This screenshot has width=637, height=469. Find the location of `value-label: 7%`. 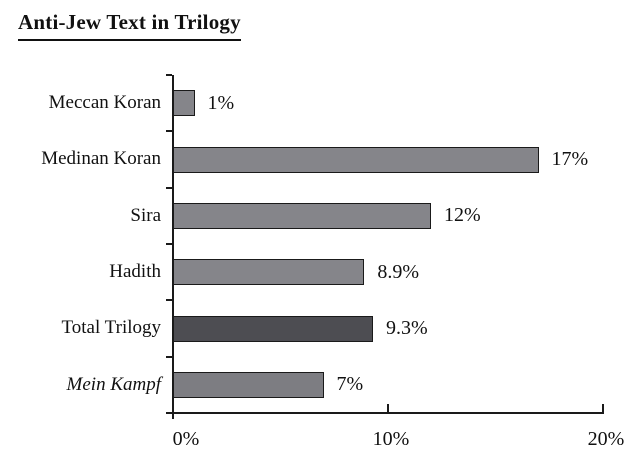

value-label: 7% is located at coordinates (350, 384).